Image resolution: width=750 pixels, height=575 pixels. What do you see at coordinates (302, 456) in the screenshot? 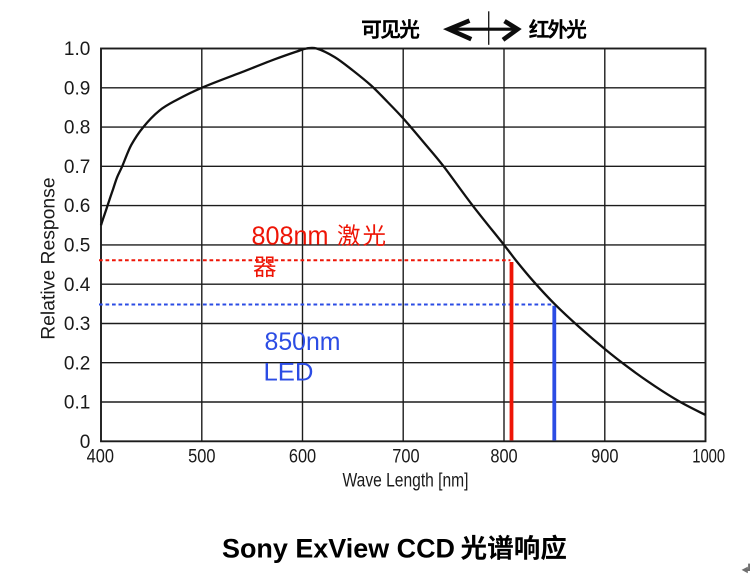
I see `svg-text: 600` at bounding box center [302, 456].